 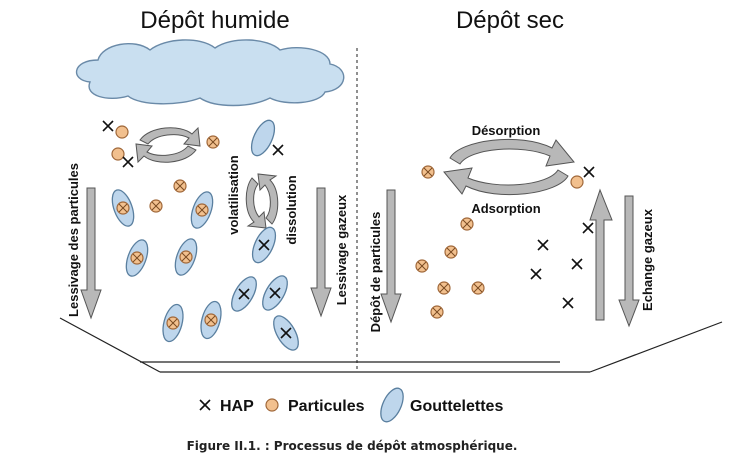 I want to click on legend: HAP Particules Gouttelettes, so click(x=351, y=405).